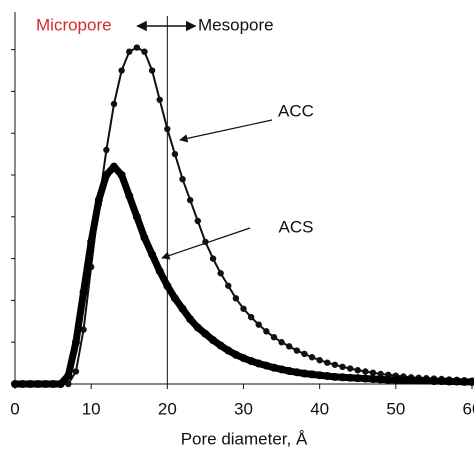 This screenshot has height=474, width=474. Describe the element at coordinates (236, 24) in the screenshot. I see `annotation: Mesopore` at that location.